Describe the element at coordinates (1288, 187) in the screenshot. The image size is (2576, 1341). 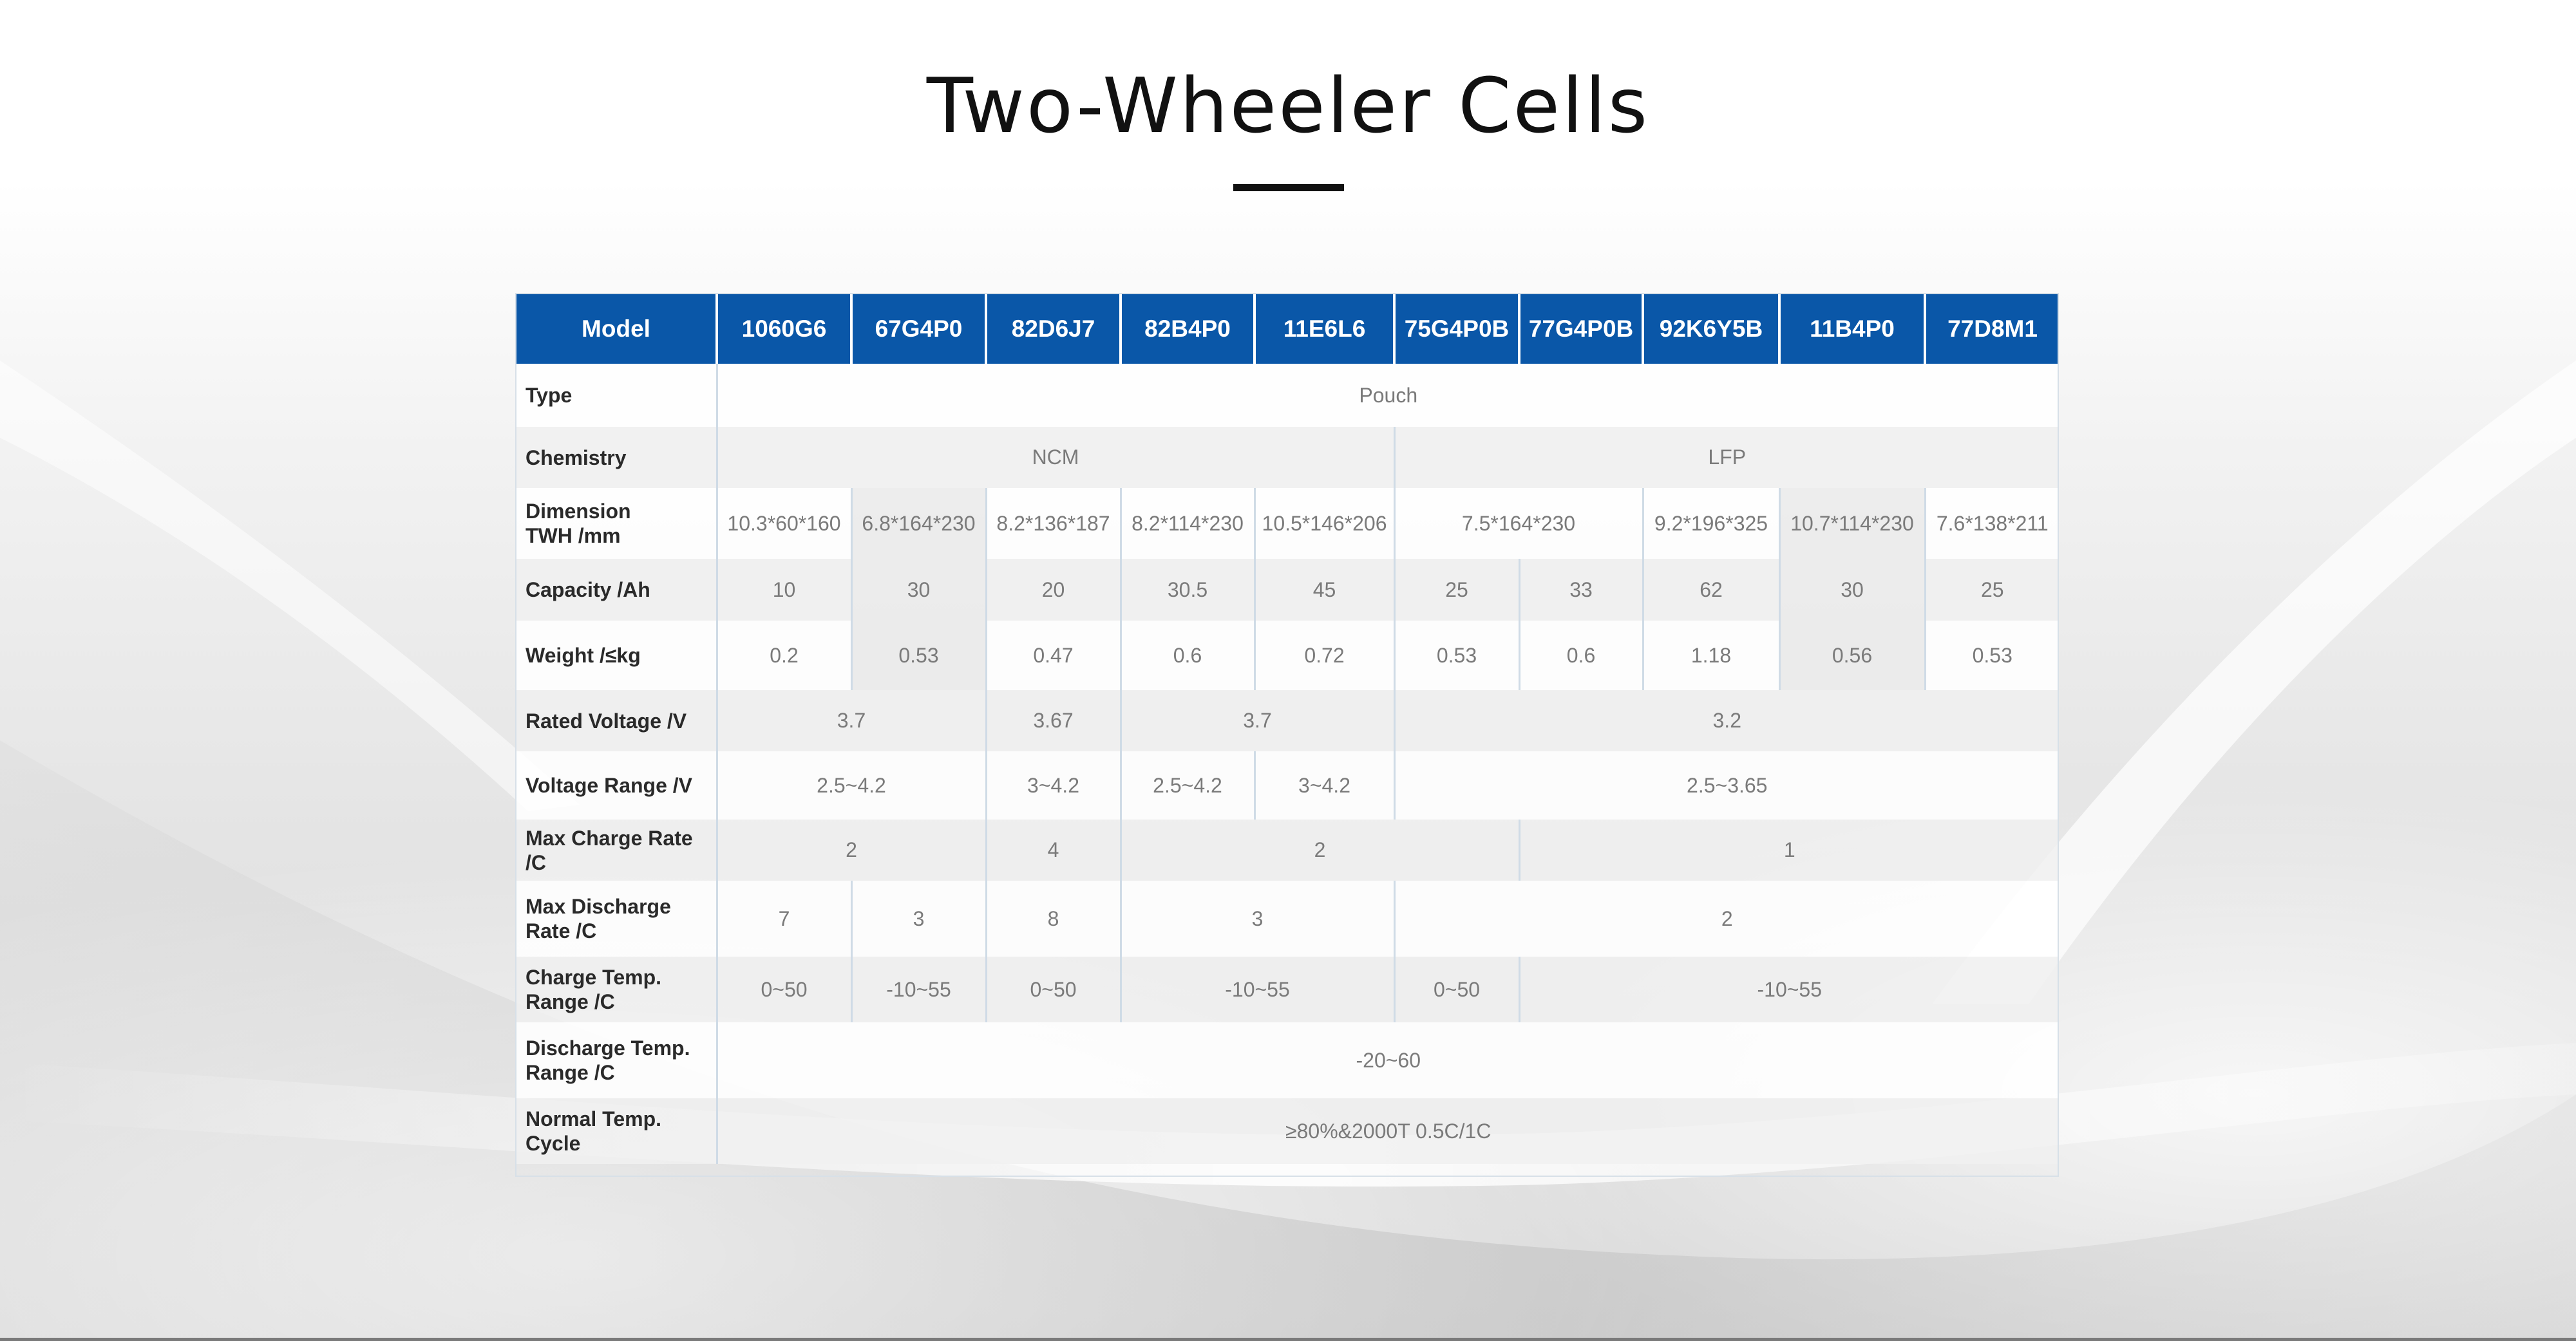
I see `title-underline` at that location.